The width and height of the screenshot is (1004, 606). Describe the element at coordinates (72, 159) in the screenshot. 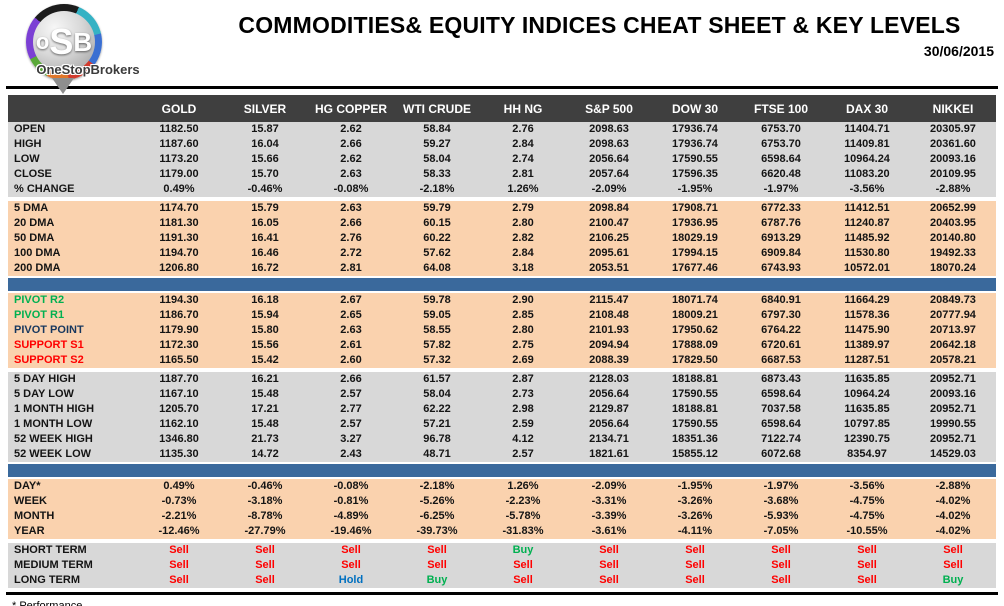

I see `row-label: LOW` at that location.